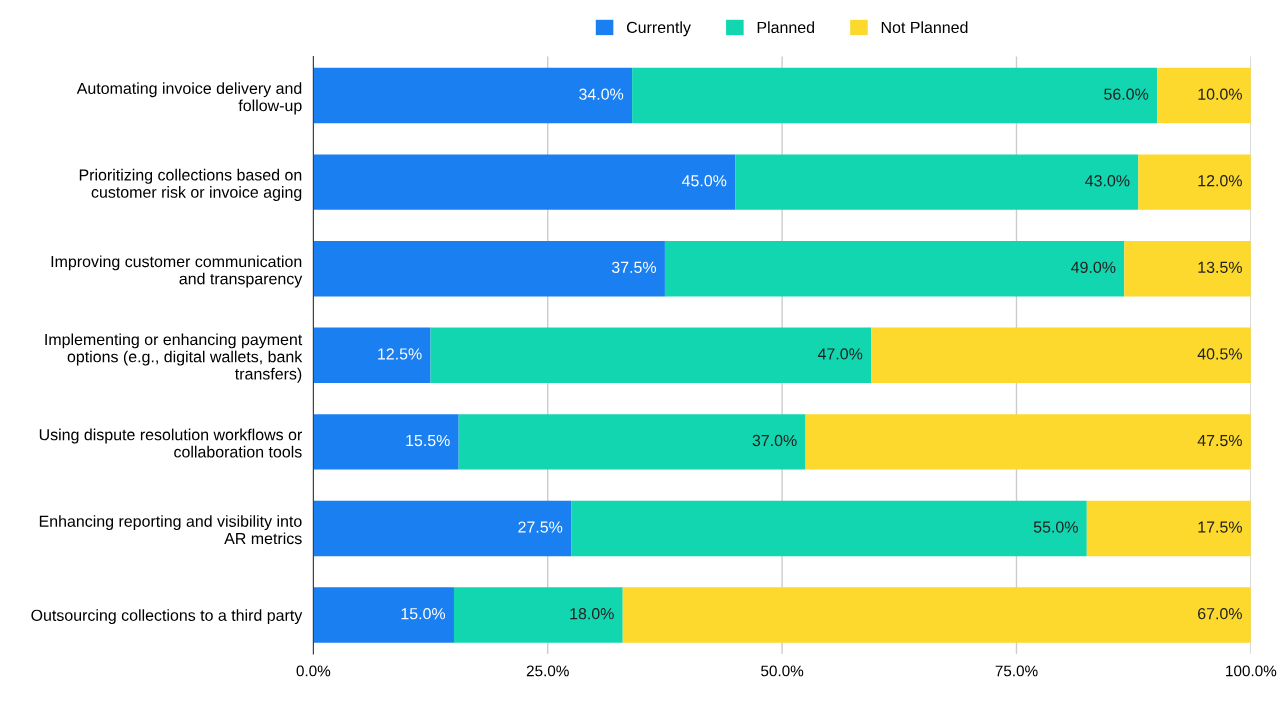  Describe the element at coordinates (774, 440) in the screenshot. I see `data-label: 37.0%` at that location.